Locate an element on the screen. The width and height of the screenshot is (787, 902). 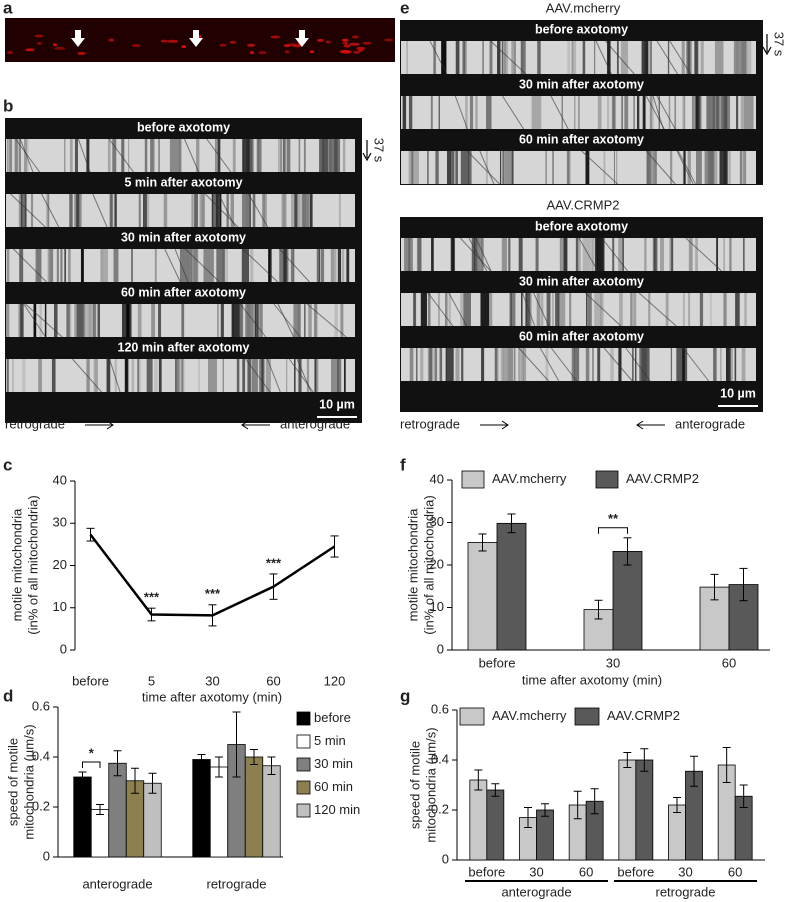
kymograph-image is located at coordinates (180, 375).